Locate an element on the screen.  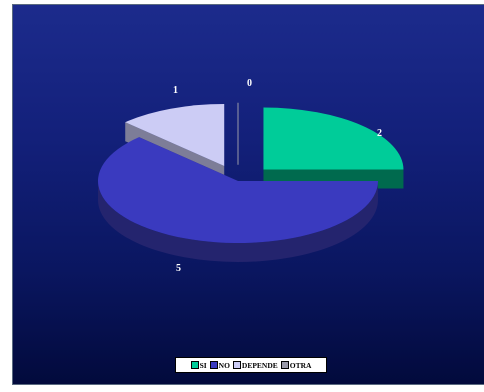
legend-swatch-otra is located at coordinates (284, 365).